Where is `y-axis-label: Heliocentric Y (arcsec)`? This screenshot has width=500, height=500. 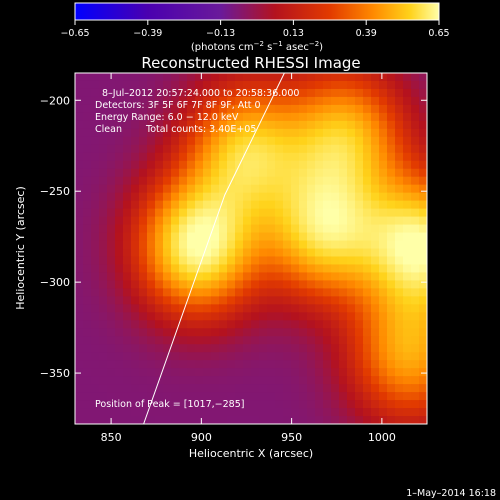
y-axis-label: Heliocentric Y (arcsec) is located at coordinates (20, 248).